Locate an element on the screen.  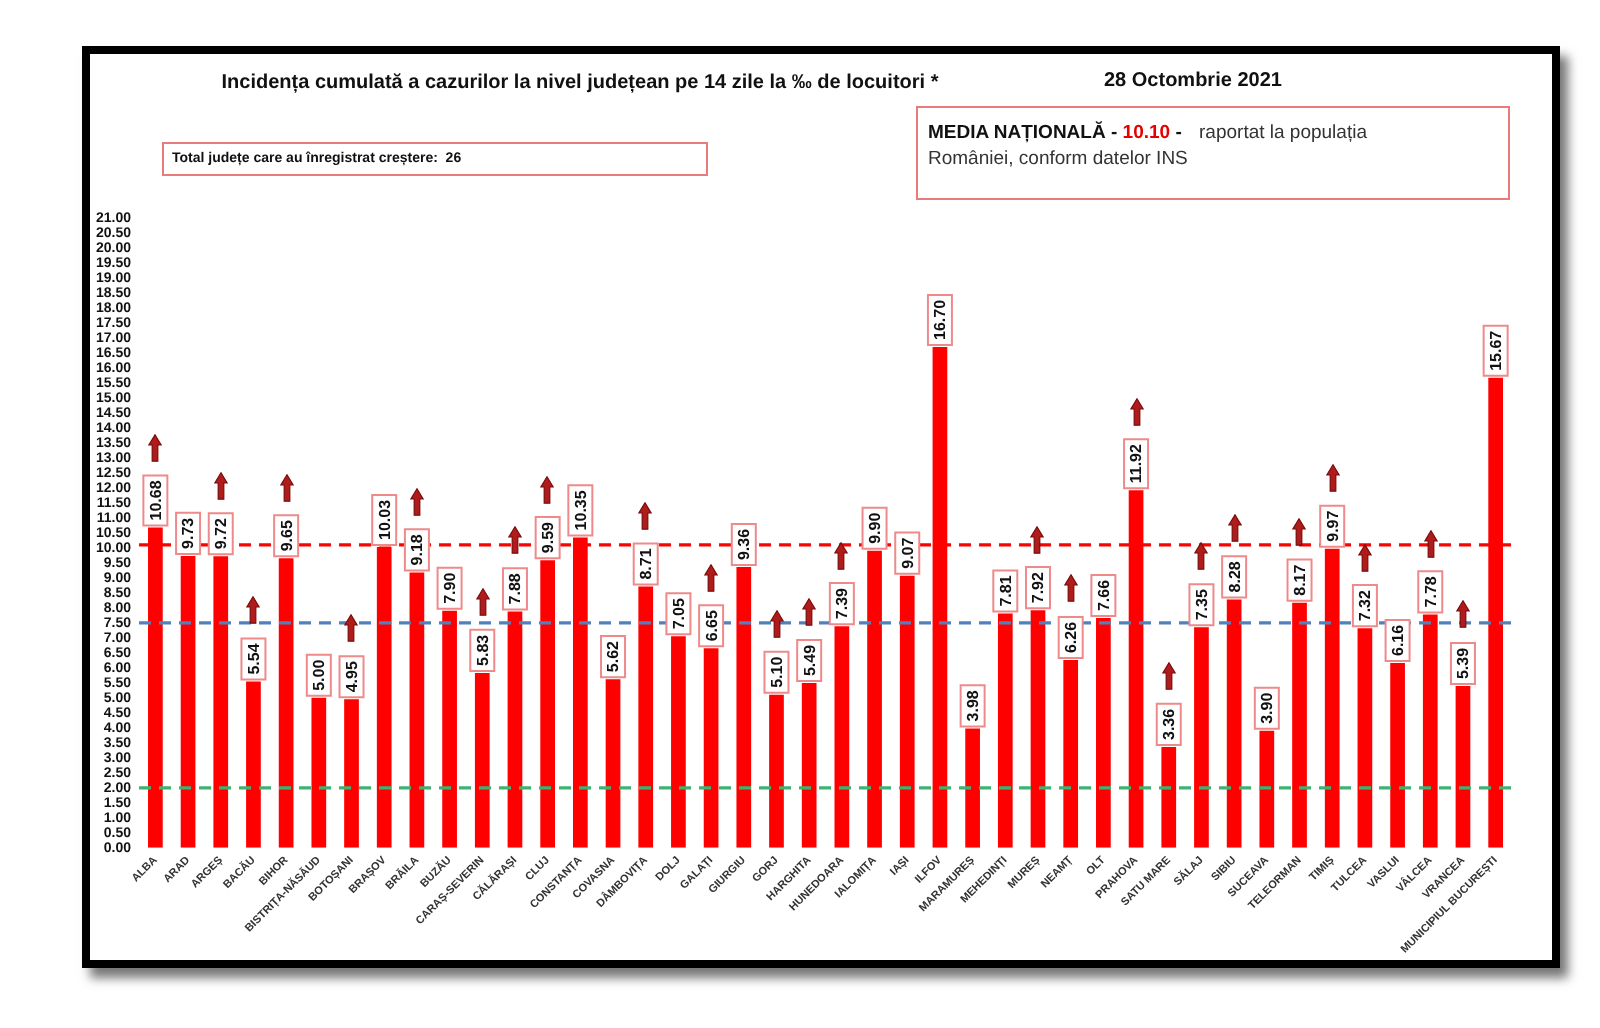
text: 28 Octombrie 2021 is located at coordinates (1193, 81).